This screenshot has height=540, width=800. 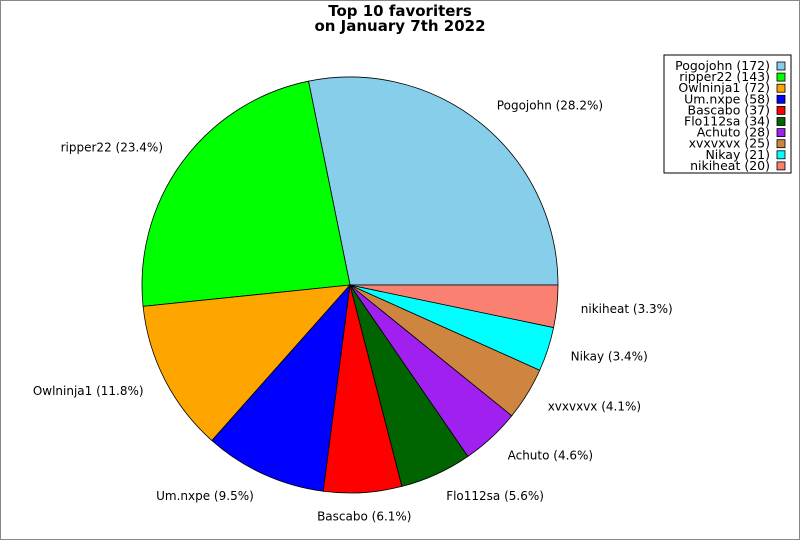 What do you see at coordinates (781, 133) in the screenshot?
I see `legend-swatch-achuto` at bounding box center [781, 133].